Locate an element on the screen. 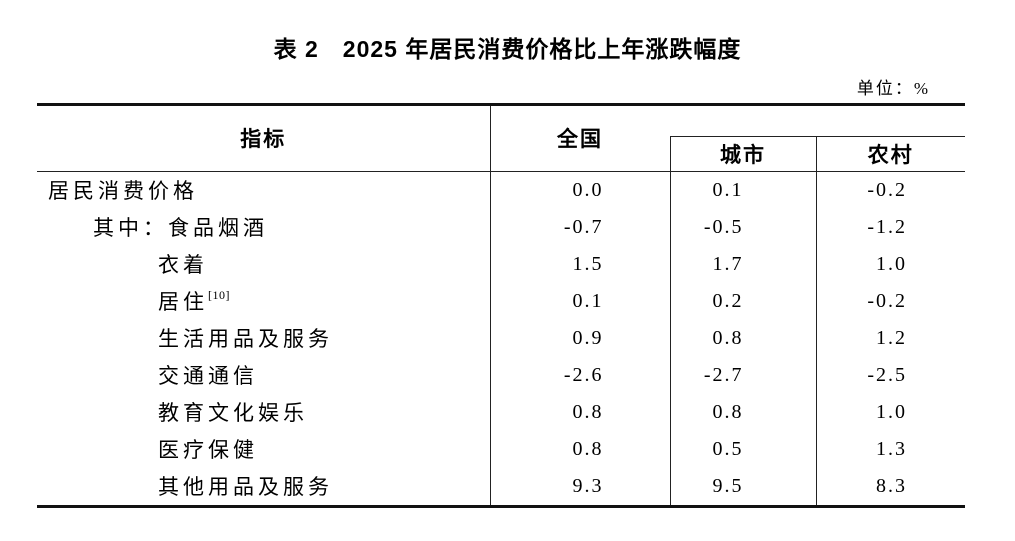  national-value-cell: -0.7 is located at coordinates (579, 227).